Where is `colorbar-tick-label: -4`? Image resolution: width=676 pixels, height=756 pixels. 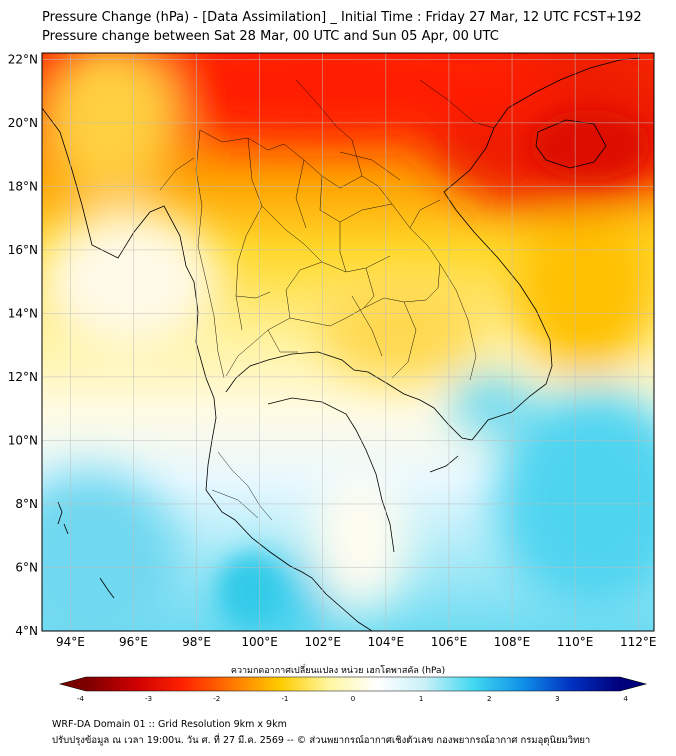
colorbar-tick-label: -4 is located at coordinates (81, 699).